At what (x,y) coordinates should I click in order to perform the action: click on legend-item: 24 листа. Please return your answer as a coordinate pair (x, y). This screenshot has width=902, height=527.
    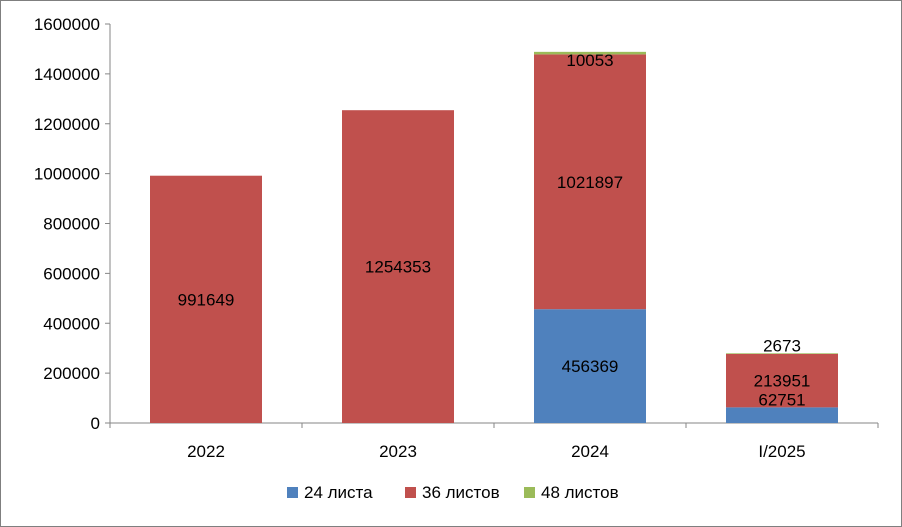
    Looking at the image, I should click on (330, 492).